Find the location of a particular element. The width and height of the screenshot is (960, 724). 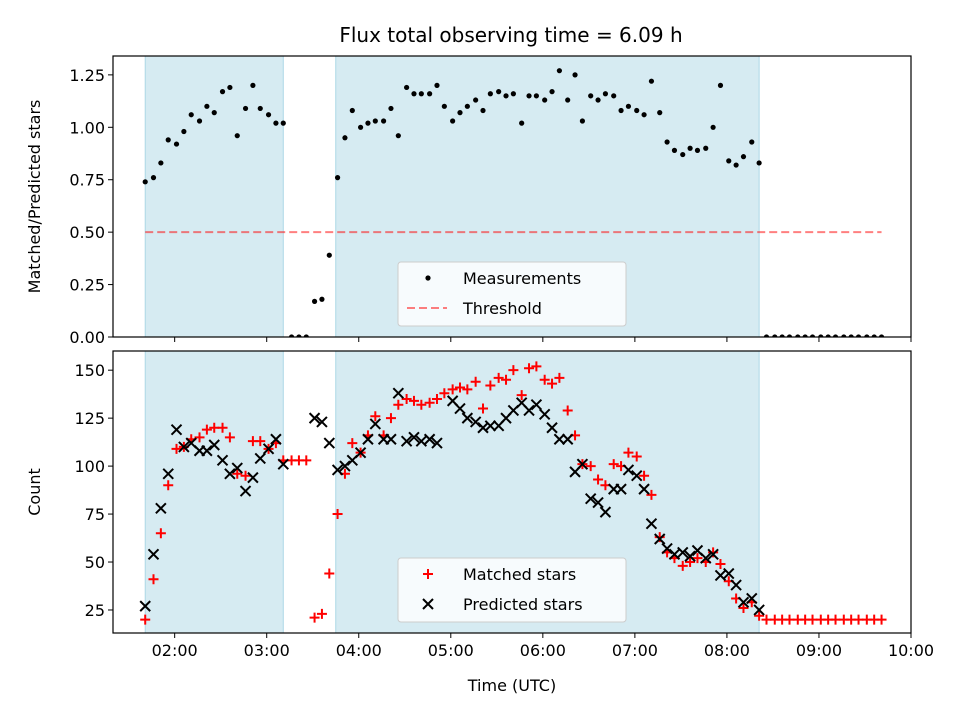

x-tick-label: 08:00 is located at coordinates (727, 650).